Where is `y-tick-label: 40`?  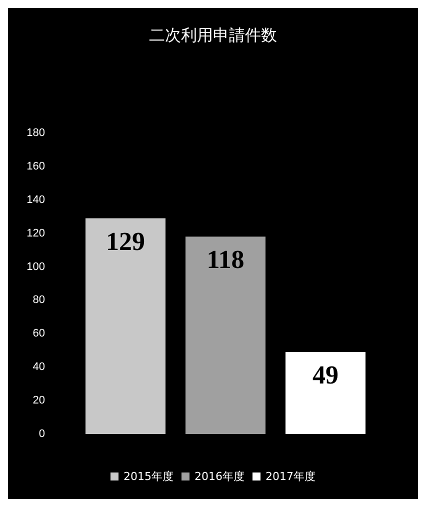 y-tick-label: 40 is located at coordinates (38, 367).